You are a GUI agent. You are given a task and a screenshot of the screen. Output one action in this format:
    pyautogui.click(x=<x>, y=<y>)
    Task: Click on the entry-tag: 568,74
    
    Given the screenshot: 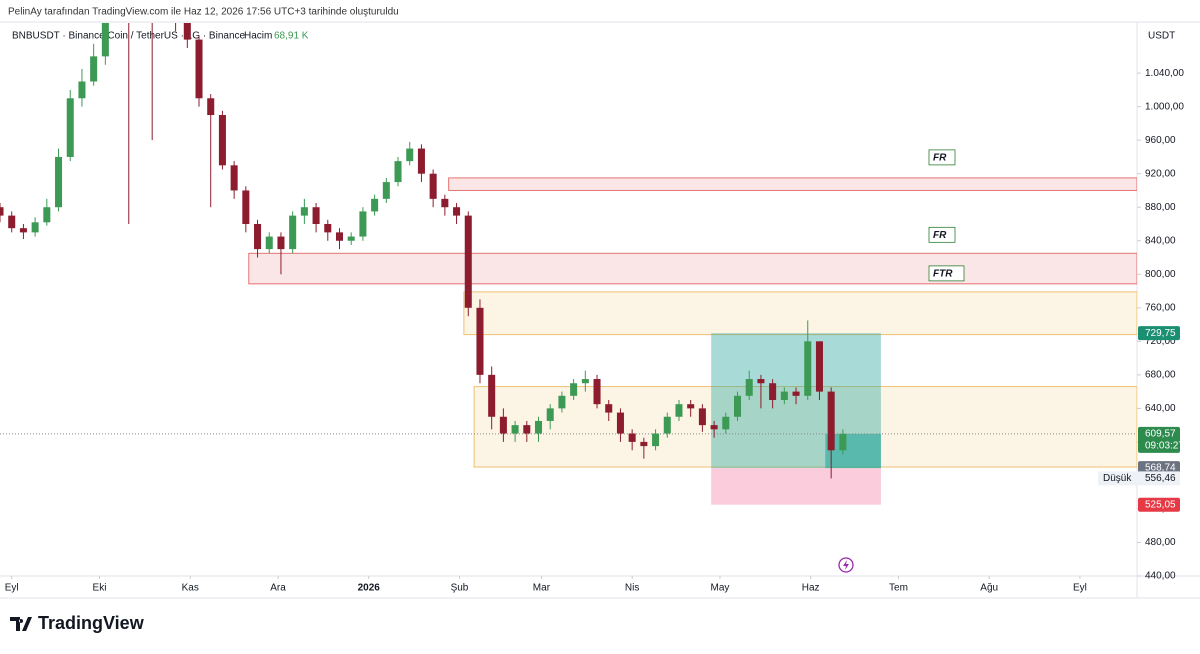 What is the action you would take?
    pyautogui.click(x=1160, y=468)
    